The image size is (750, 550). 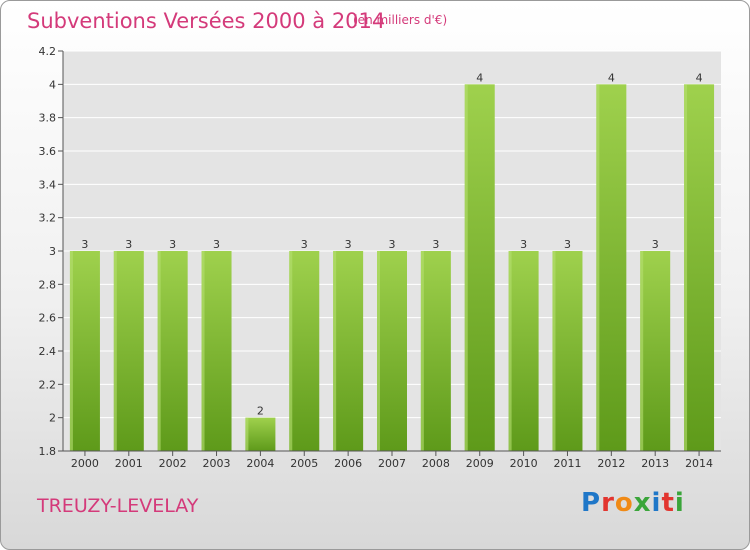 I want to click on y-tick-label: 3.8, so click(x=48, y=118).